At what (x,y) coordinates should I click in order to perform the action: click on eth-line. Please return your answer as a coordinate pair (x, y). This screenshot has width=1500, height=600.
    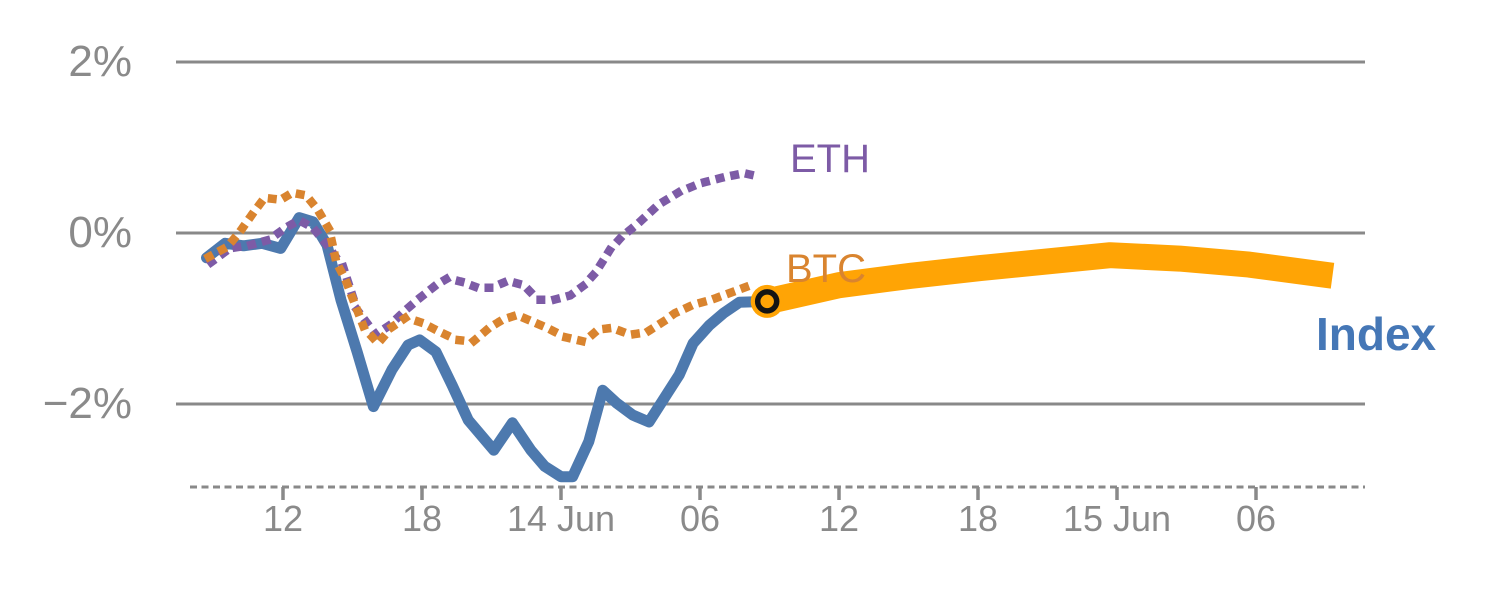
    Looking at the image, I should click on (486, 253).